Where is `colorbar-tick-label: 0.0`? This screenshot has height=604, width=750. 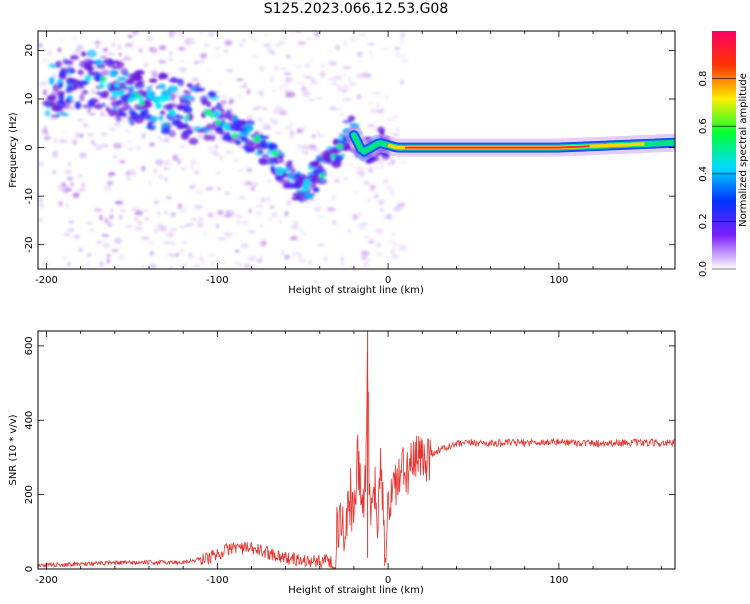 colorbar-tick-label: 0.0 is located at coordinates (703, 269).